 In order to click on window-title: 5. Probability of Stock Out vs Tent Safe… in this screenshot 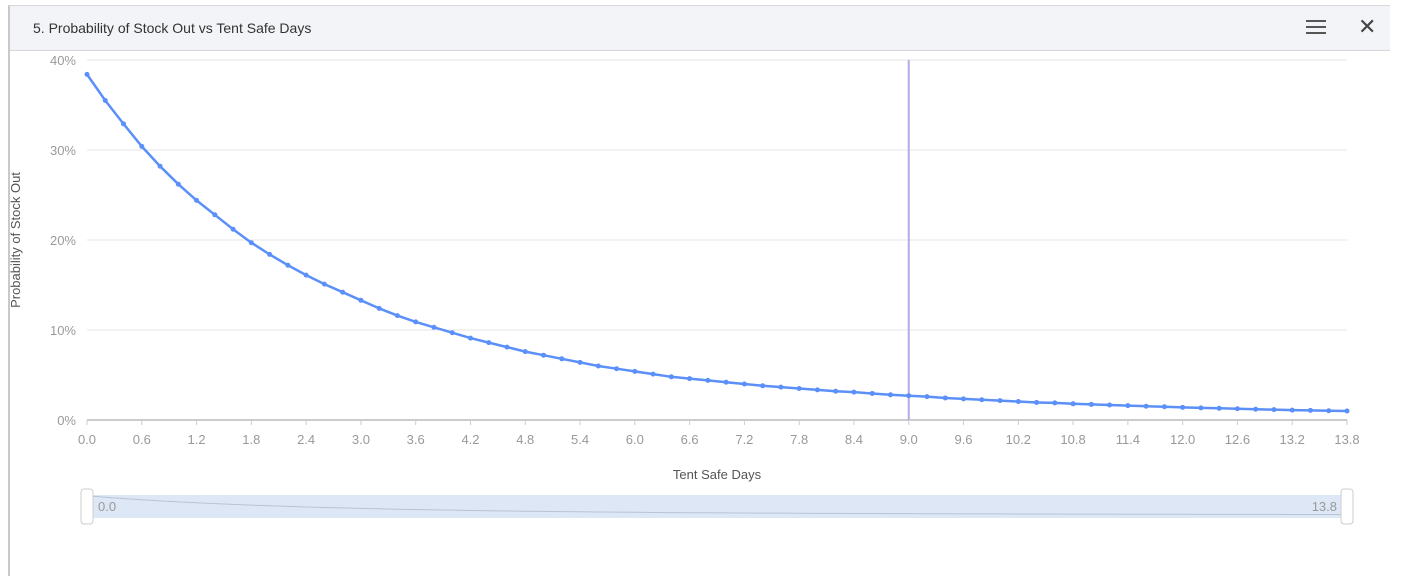, I will do `click(172, 28)`.